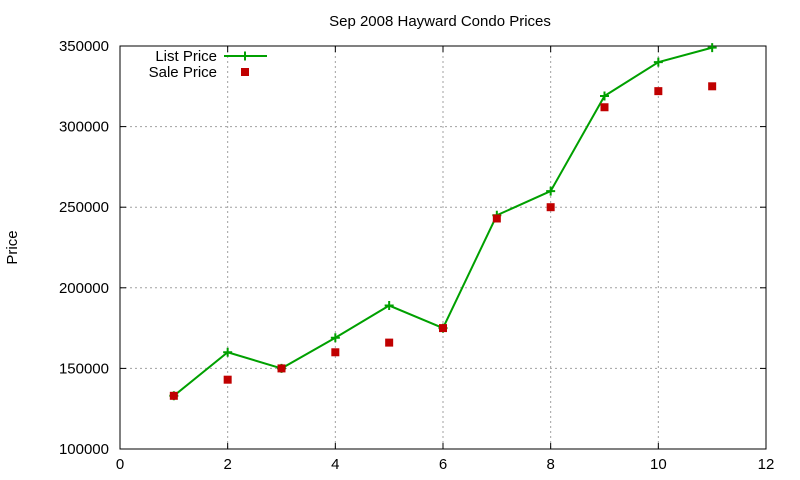 The image size is (800, 480). Describe the element at coordinates (84, 288) in the screenshot. I see `y-tick-label: 200000` at that location.